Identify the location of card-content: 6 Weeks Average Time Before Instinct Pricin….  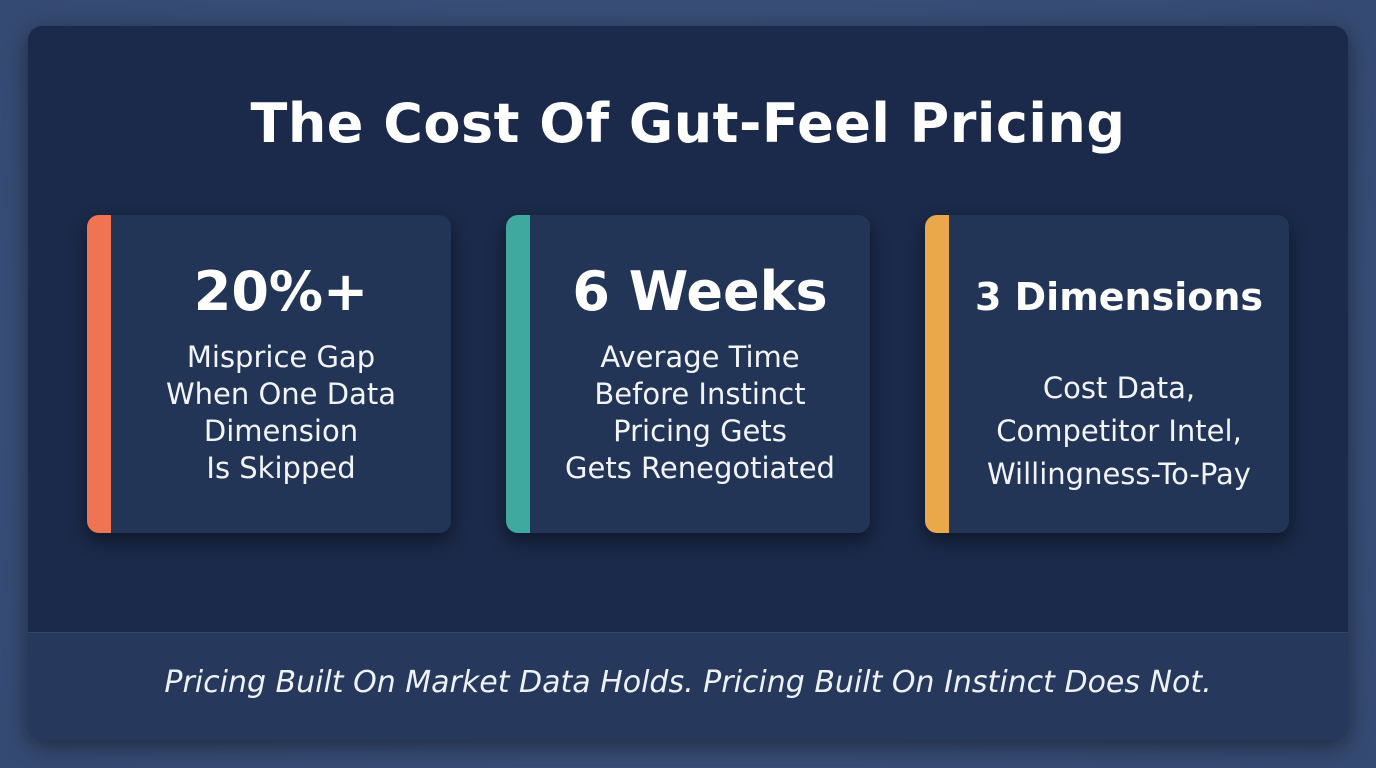
(700, 374).